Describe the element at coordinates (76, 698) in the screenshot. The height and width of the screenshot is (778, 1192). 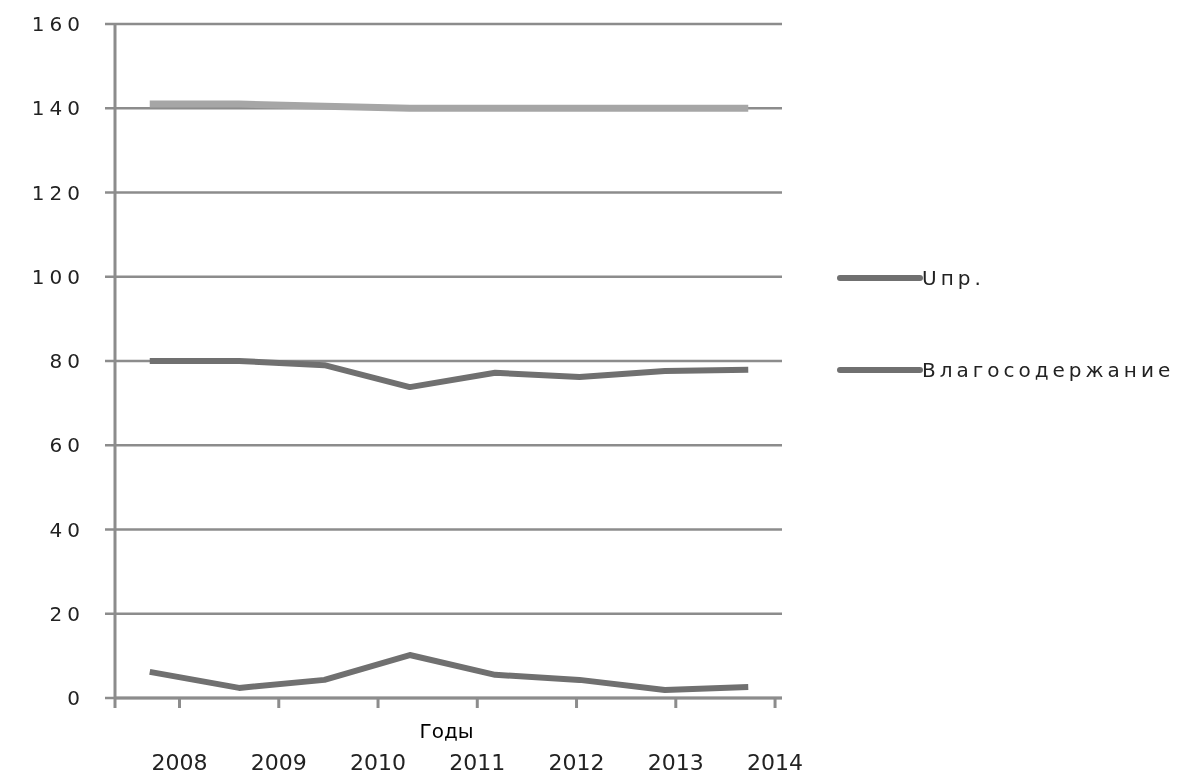
I see `y-tick-label: 0` at that location.